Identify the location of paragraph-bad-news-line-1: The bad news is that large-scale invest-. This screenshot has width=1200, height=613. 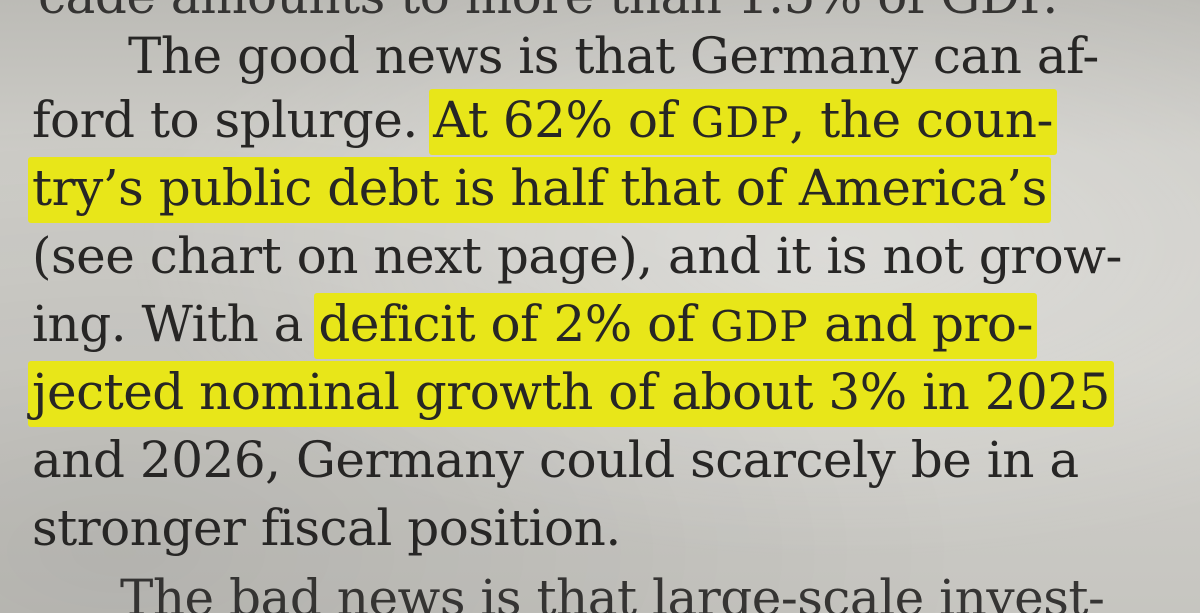
(612, 591).